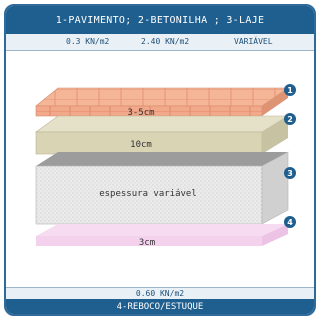 Image resolution: width=322 pixels, height=322 pixels. I want to click on layer-3-label: espessura variável, so click(148, 194).